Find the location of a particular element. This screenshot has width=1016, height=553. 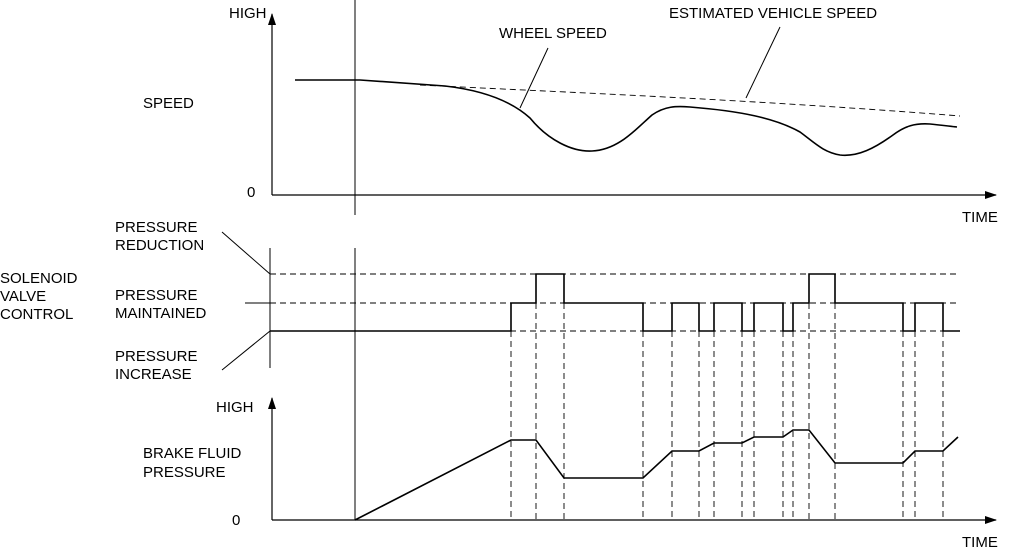

brake-y-zero-label: 0 is located at coordinates (236, 520).